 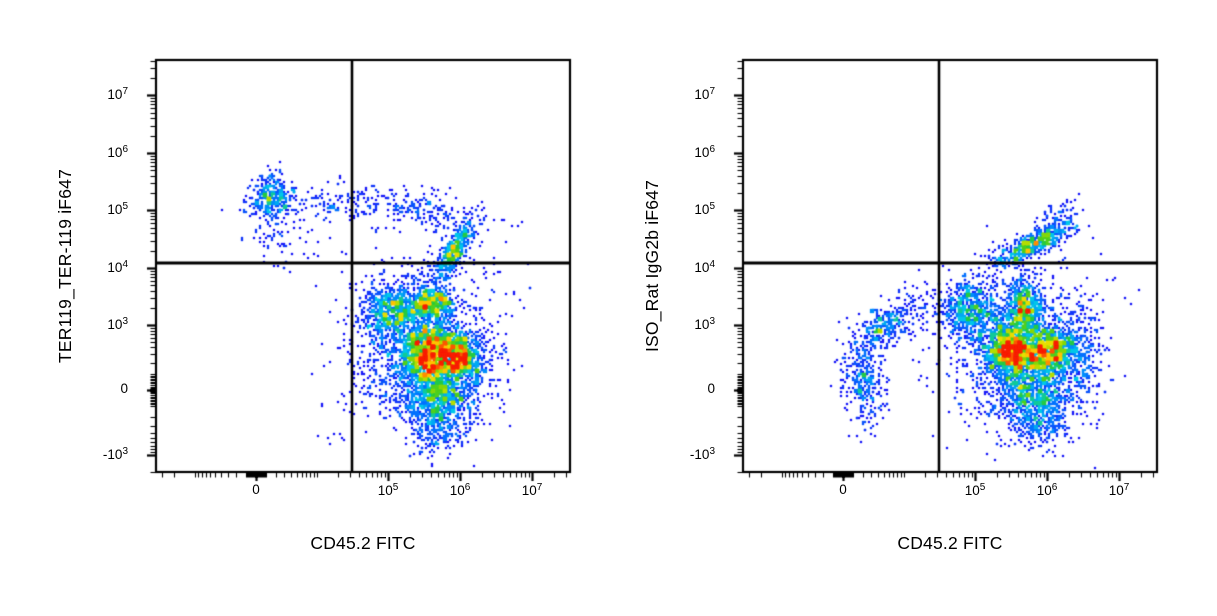 I want to click on x-axis-title-right: CD45.2 FITC, so click(x=950, y=543).